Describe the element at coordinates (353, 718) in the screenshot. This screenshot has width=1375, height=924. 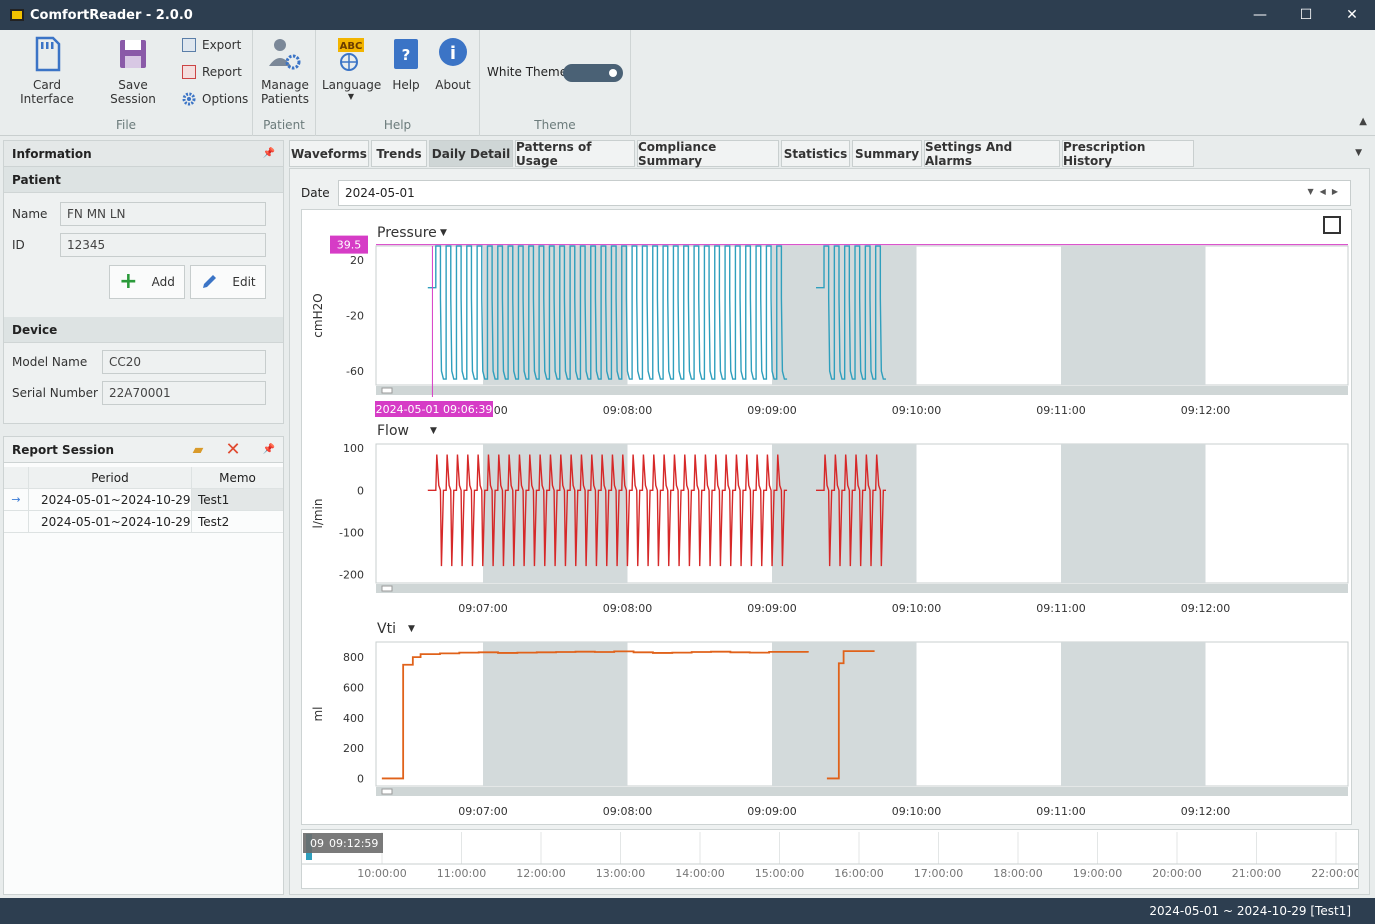
I see `y-tick-label: 400` at that location.